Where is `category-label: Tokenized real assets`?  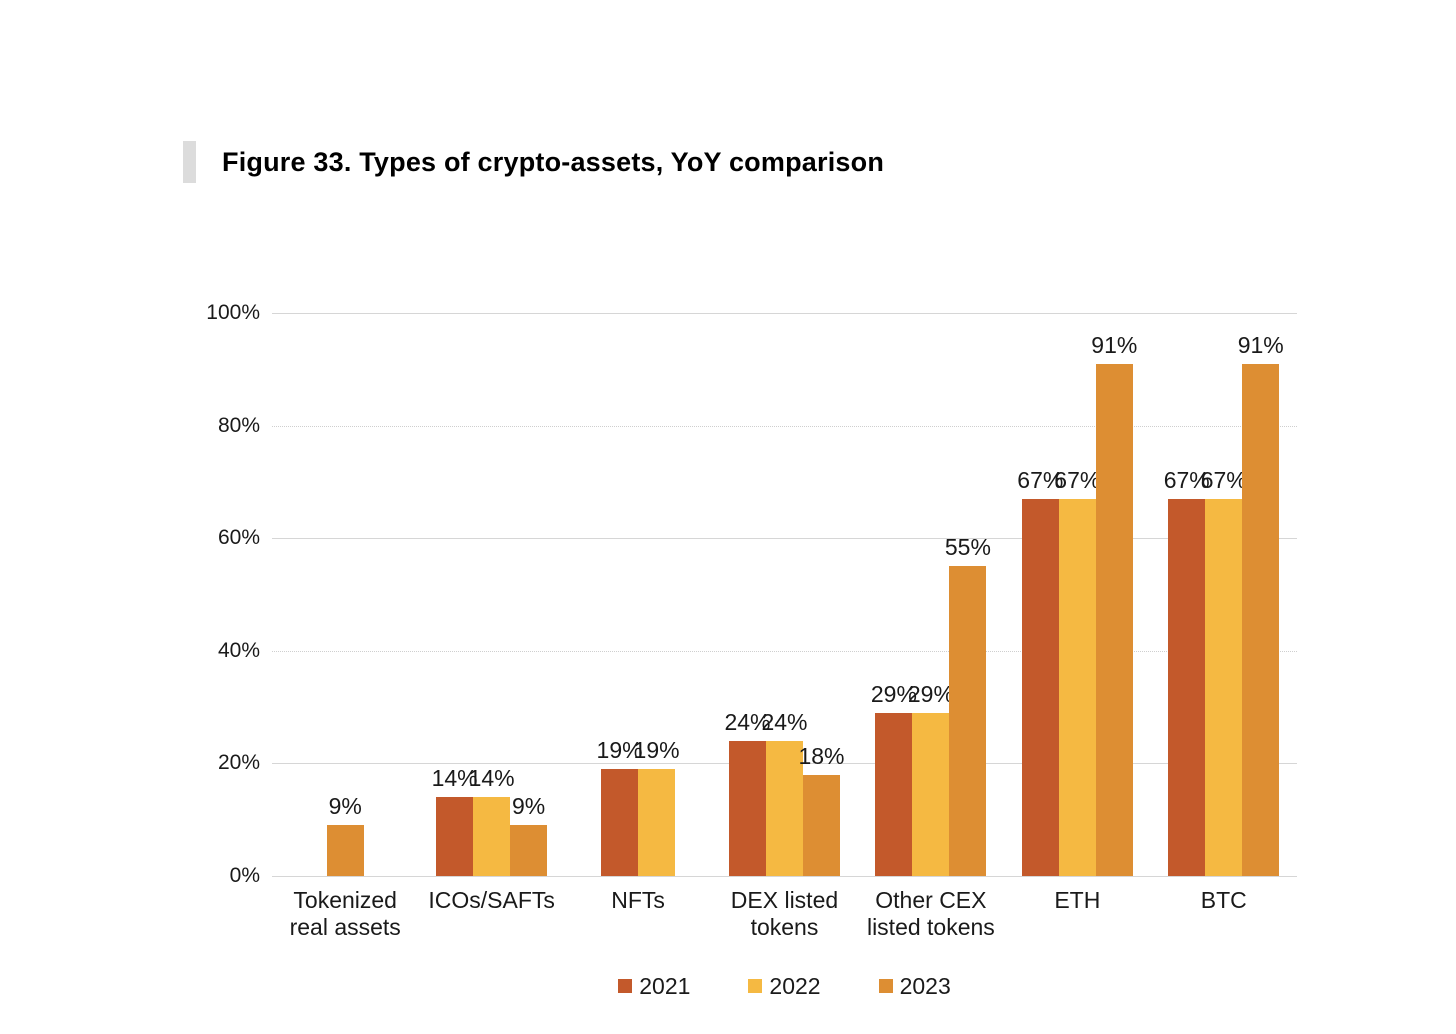
category-label: Tokenized real assets is located at coordinates (345, 914).